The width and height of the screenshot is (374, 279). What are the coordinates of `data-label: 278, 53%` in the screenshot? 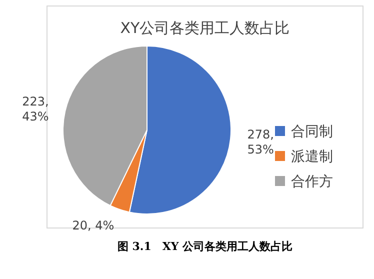 It's located at (260, 142).